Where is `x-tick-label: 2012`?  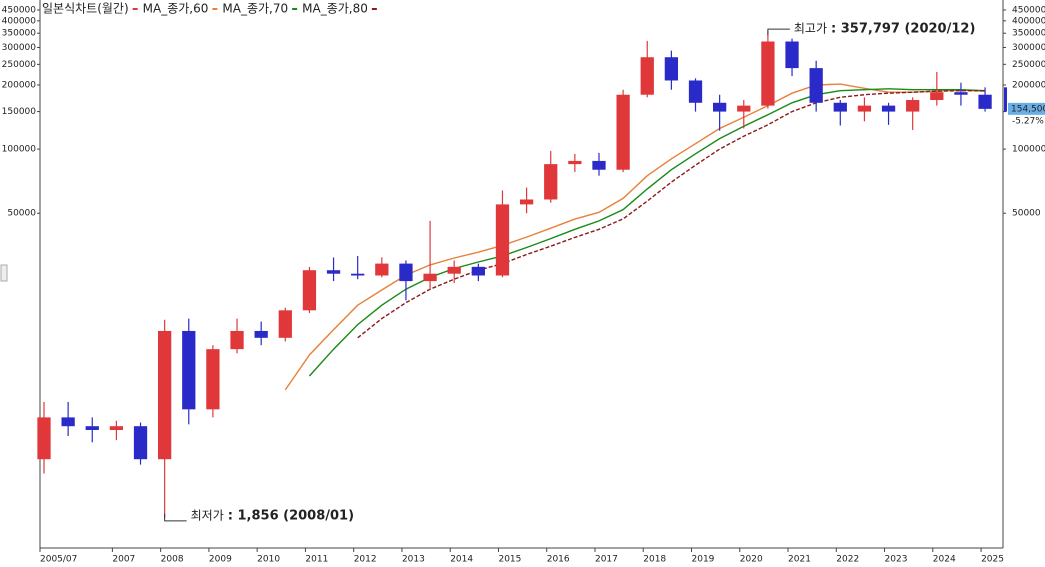 x-tick-label: 2012 is located at coordinates (365, 560).